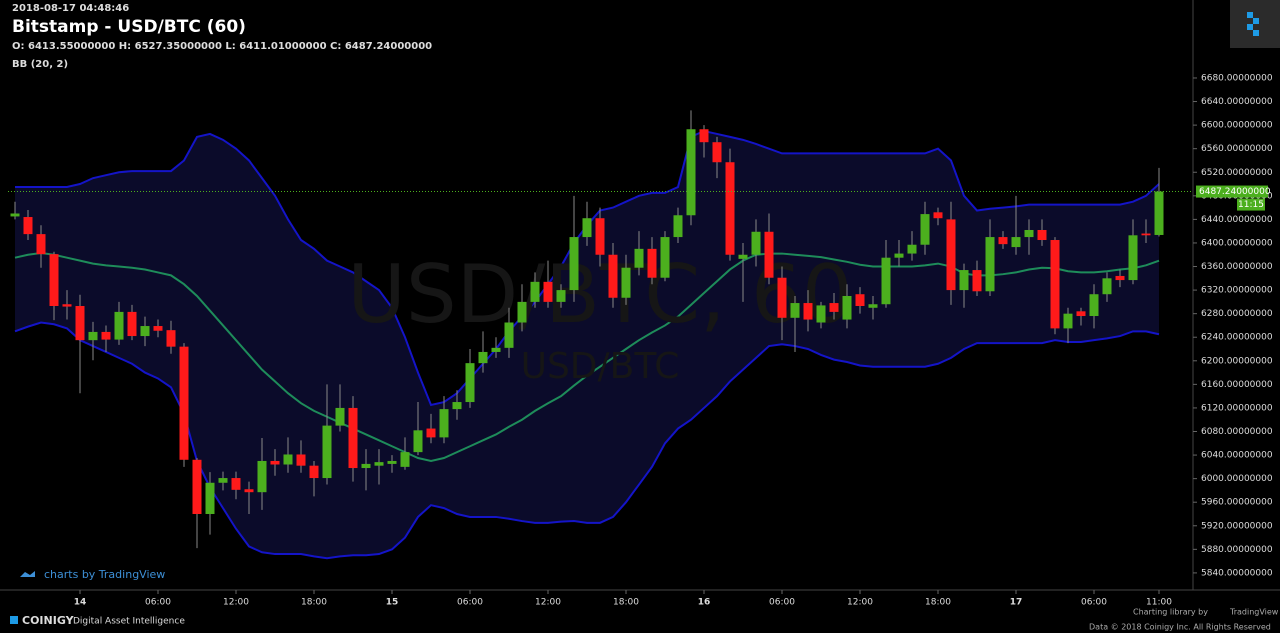 The height and width of the screenshot is (633, 1280). What do you see at coordinates (392, 603) in the screenshot?
I see `x-tick-label: 15` at bounding box center [392, 603].